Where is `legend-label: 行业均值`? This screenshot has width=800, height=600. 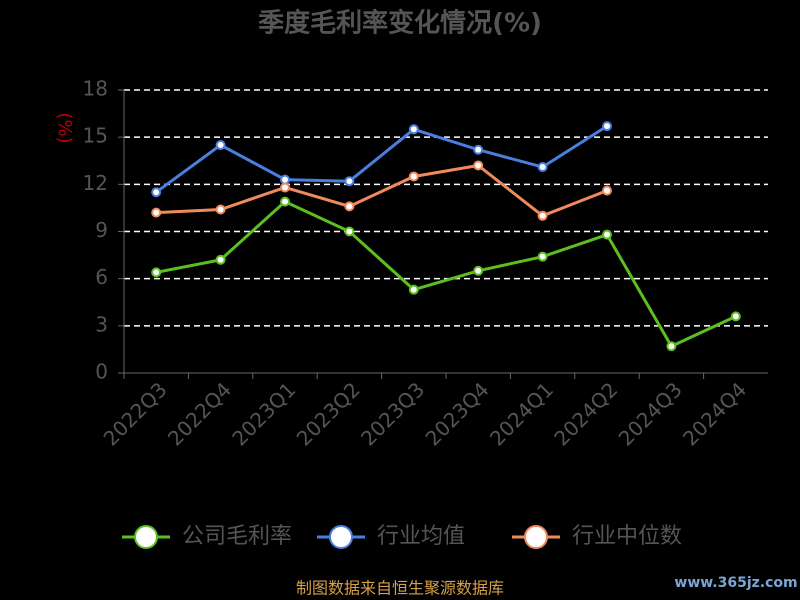
legend-label: 行业均值 is located at coordinates (421, 536).